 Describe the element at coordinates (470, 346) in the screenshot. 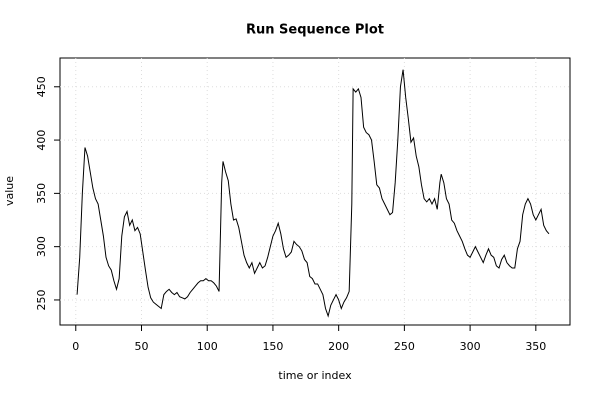

I see `x-tick-label: 300` at that location.